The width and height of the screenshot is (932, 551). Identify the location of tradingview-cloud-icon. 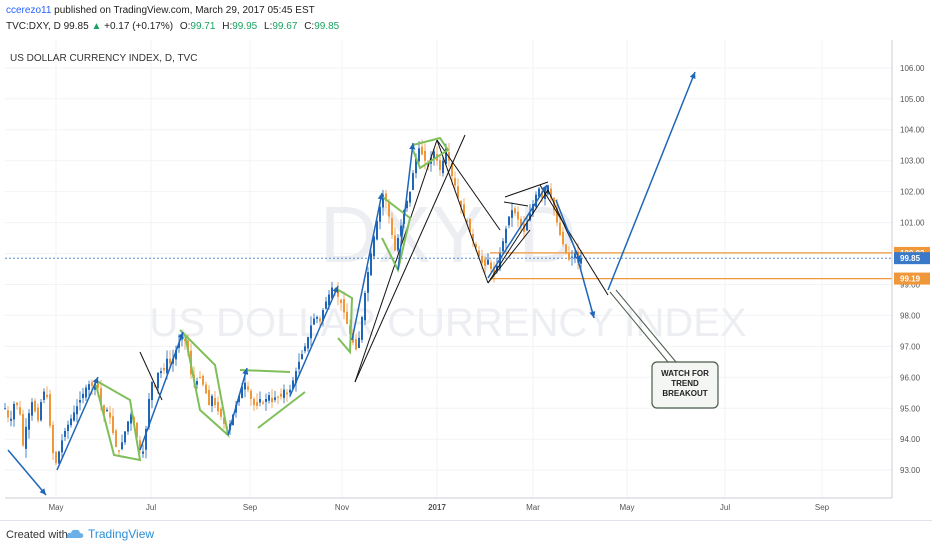
(75, 533).